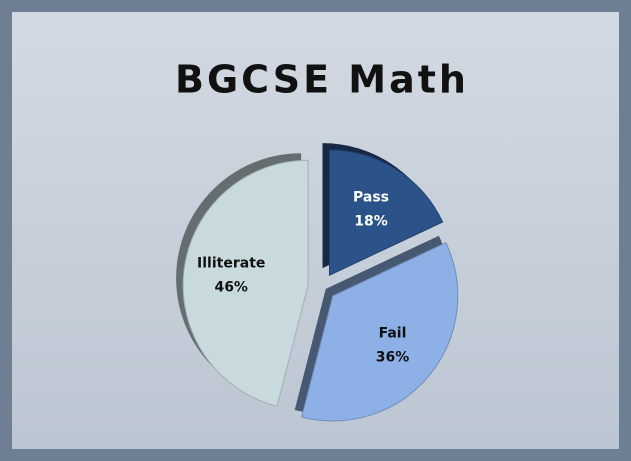 This screenshot has width=631, height=461. What do you see at coordinates (322, 80) in the screenshot?
I see `chart-title: BGCSE Math` at bounding box center [322, 80].